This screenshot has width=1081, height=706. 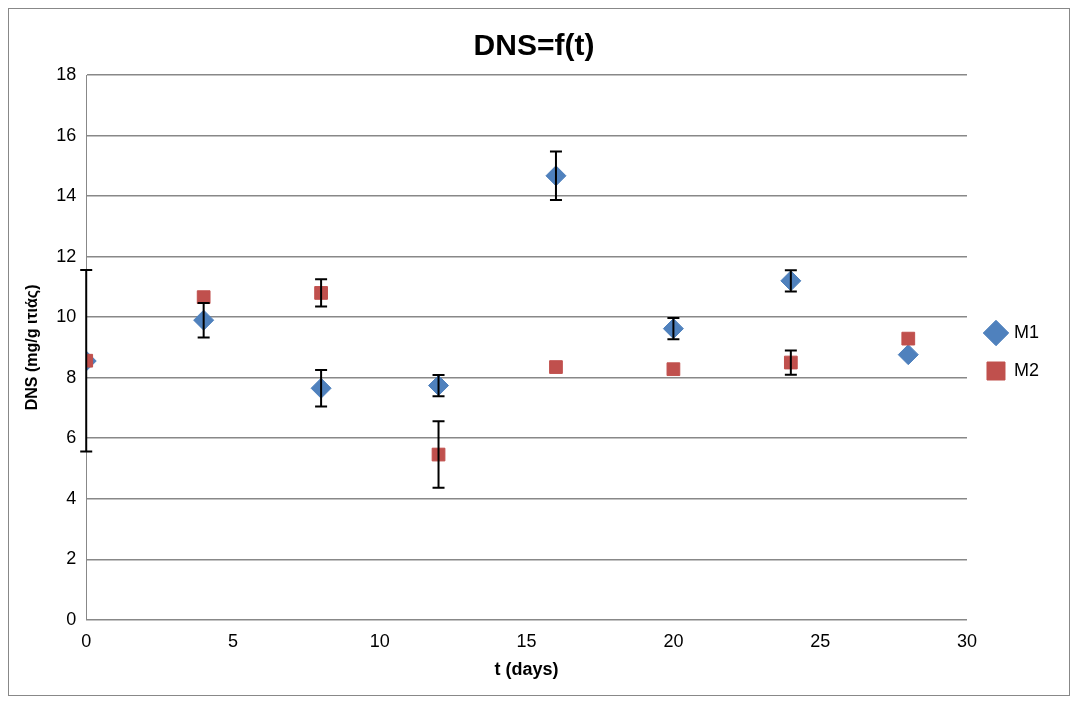 I want to click on y-tick-label: 10, so click(x=66, y=316).